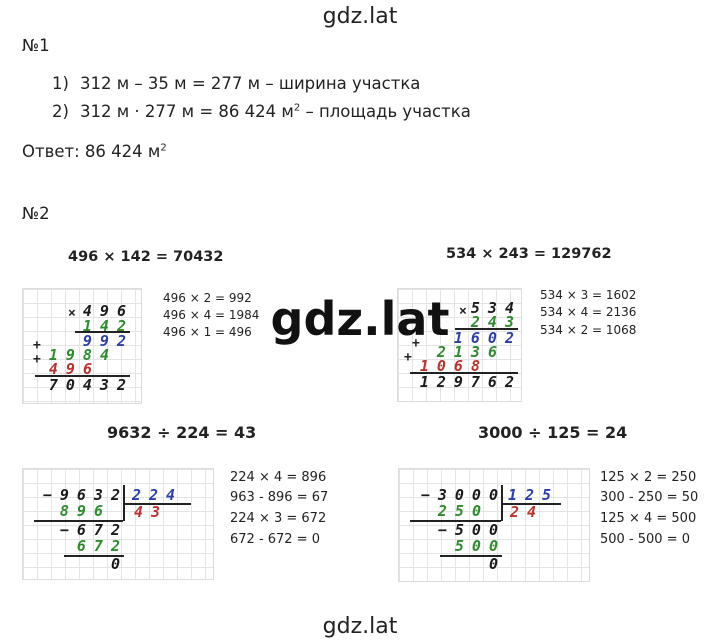  I want to click on note: 125 × 2 = 250, so click(648, 477).